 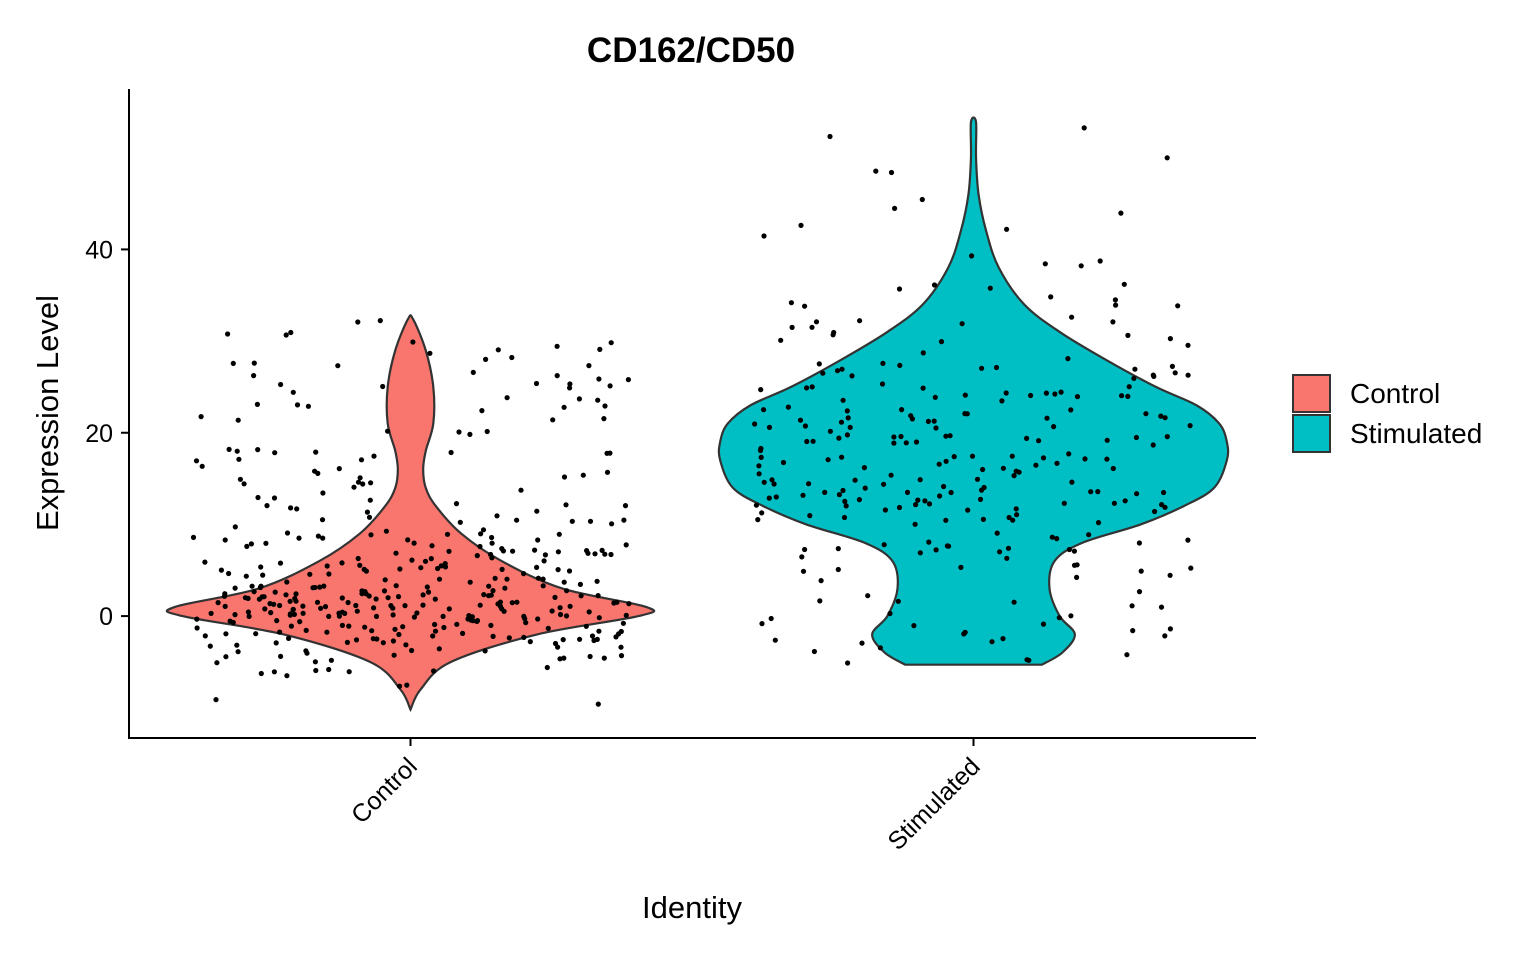 What do you see at coordinates (107, 433) in the screenshot?
I see `y-ticks: 0 20 40` at bounding box center [107, 433].